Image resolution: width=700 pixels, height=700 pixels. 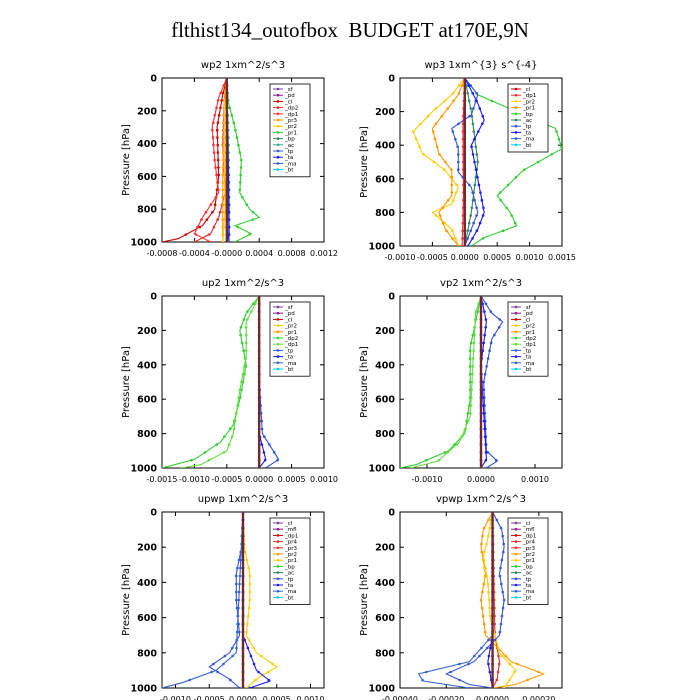 I want to click on series-line, so click(x=471, y=162).